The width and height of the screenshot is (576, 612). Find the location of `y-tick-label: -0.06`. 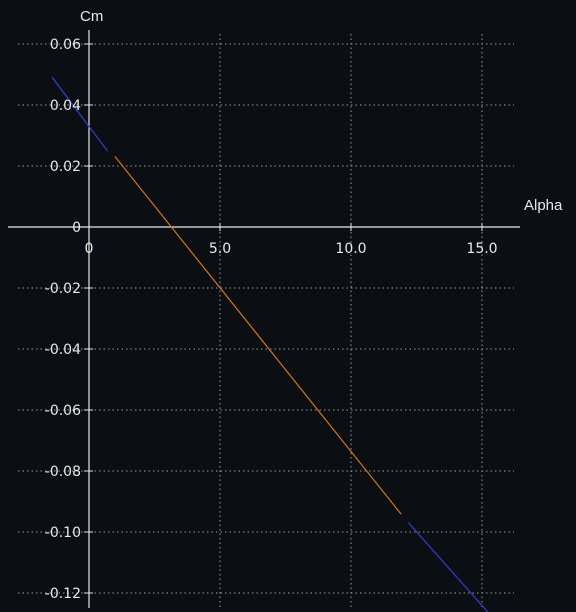

y-tick-label: -0.06 is located at coordinates (63, 411).